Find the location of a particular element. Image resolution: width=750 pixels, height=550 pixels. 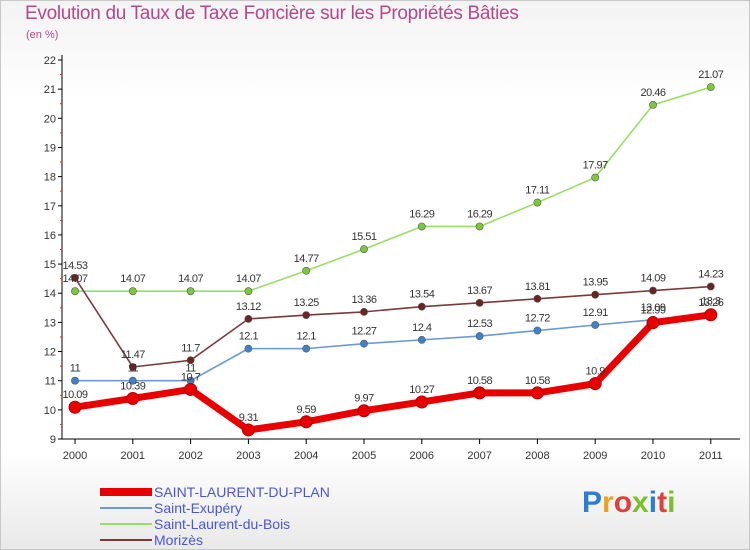

data-label: 20.46 is located at coordinates (652, 93).